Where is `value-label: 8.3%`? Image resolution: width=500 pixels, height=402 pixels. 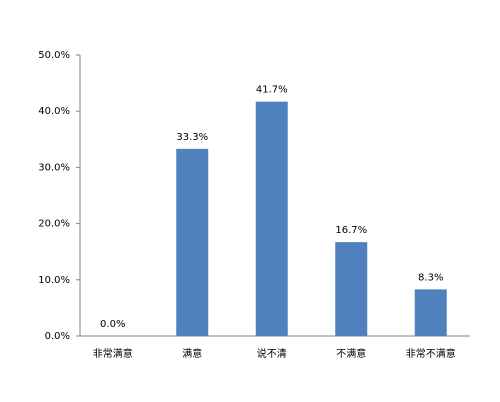
value-label: 8.3% is located at coordinates (430, 277).